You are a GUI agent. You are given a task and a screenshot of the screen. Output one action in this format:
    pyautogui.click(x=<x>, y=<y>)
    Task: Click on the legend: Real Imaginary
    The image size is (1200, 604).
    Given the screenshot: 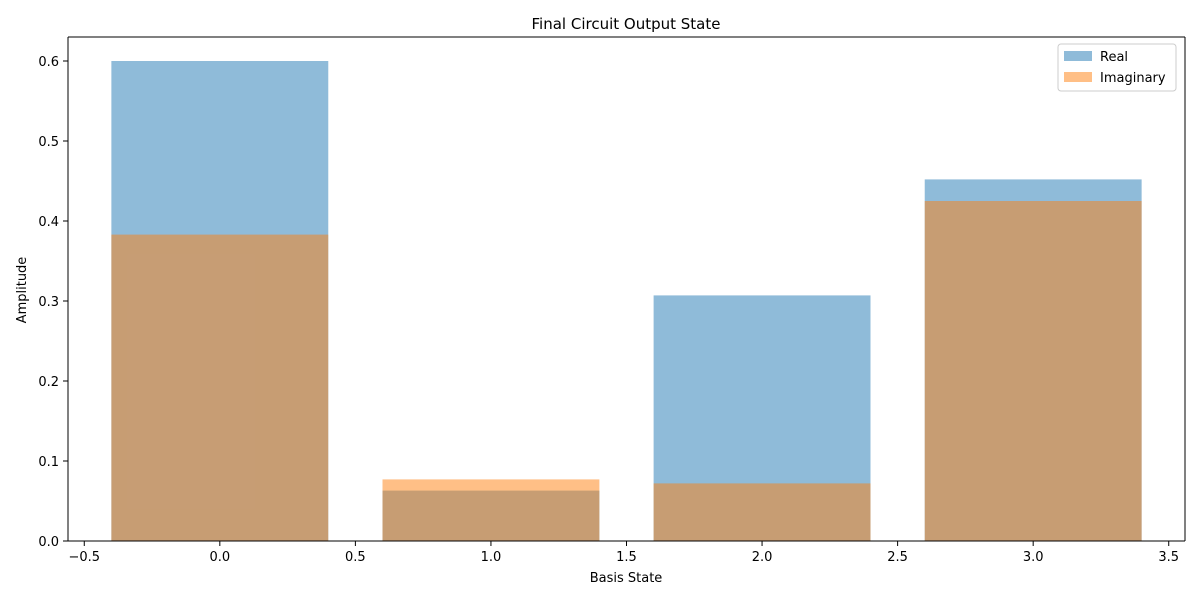 What is the action you would take?
    pyautogui.click(x=1117, y=67)
    